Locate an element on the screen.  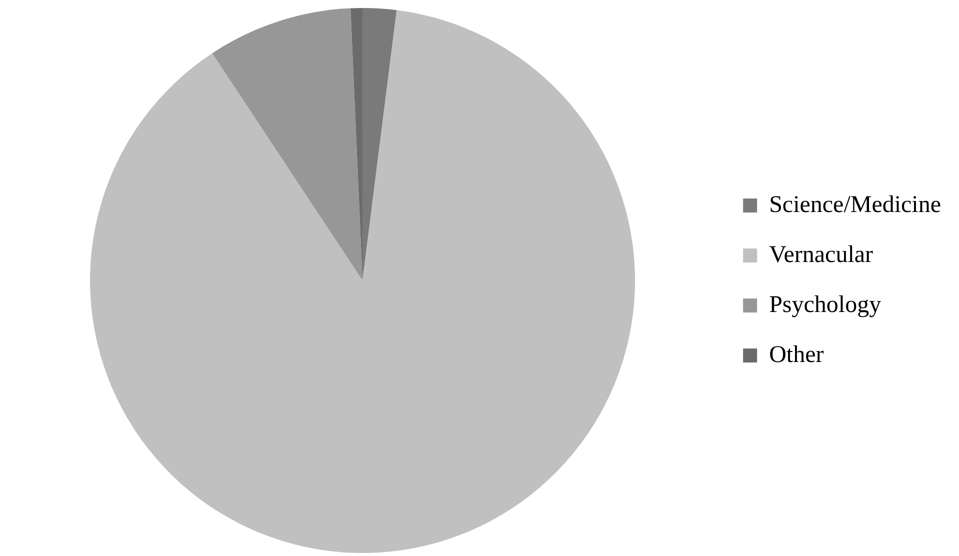
legend-label: Psychology is located at coordinates (825, 305).